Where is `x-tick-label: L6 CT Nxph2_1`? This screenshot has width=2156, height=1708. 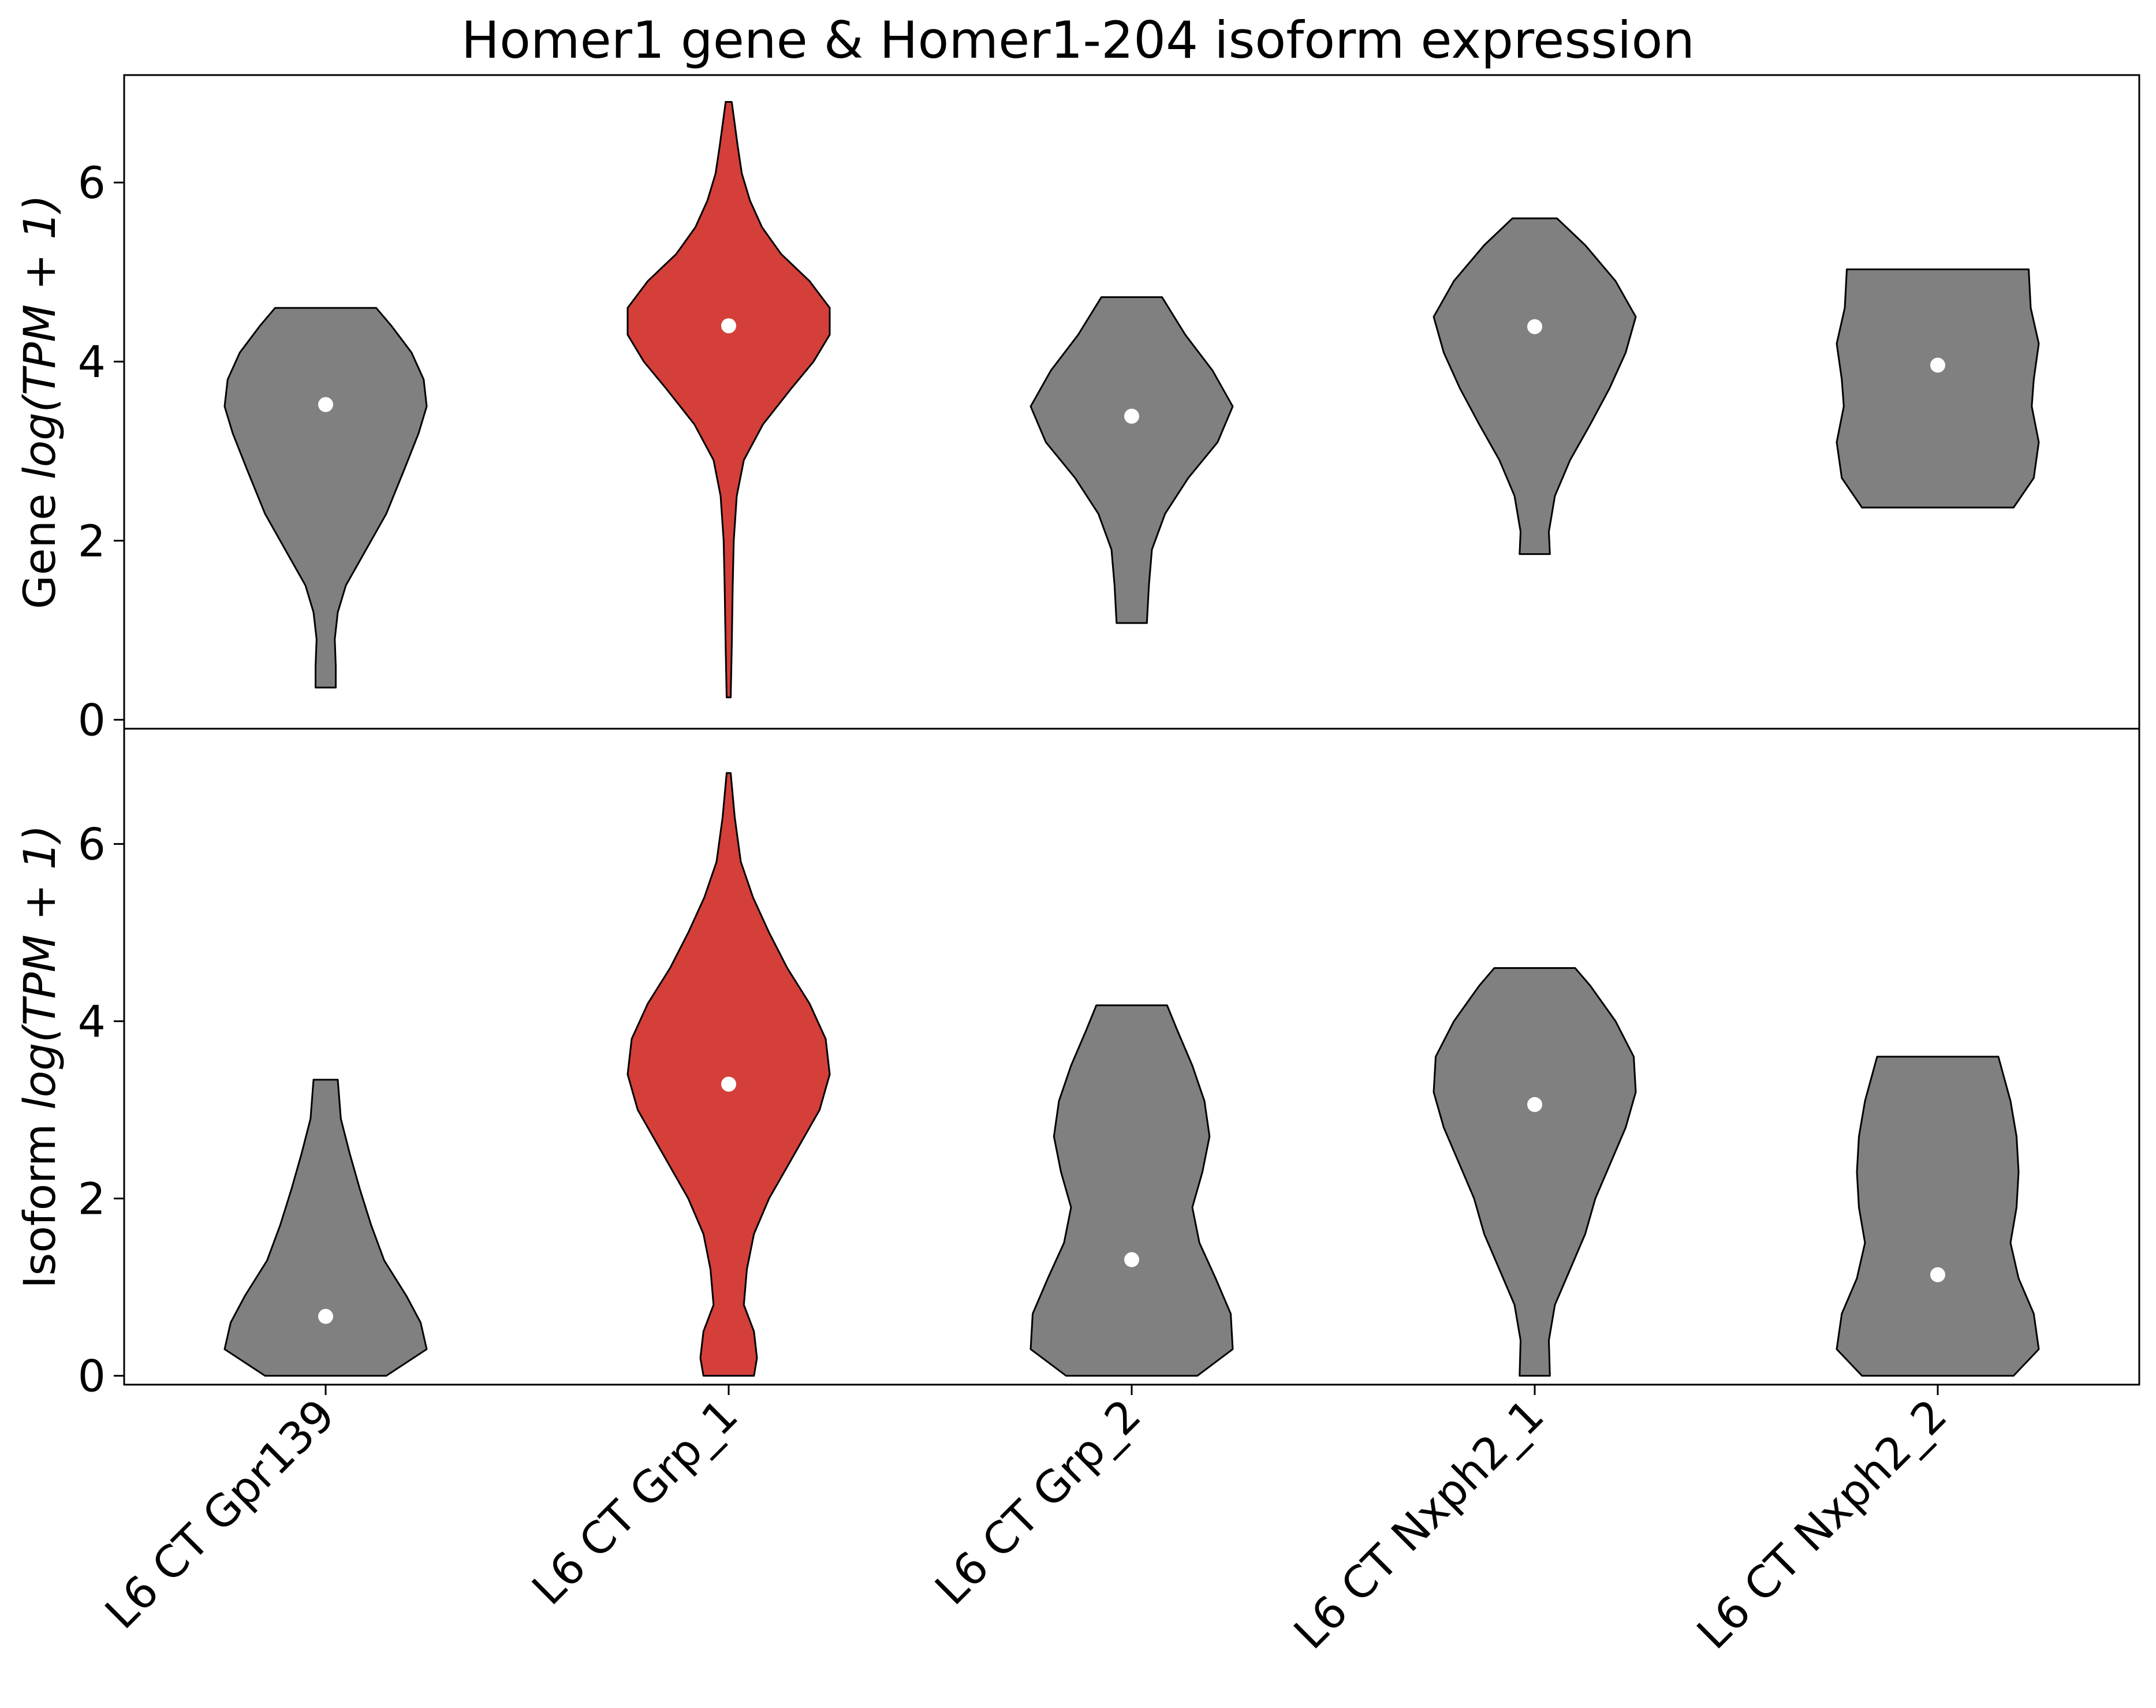 x-tick-label: L6 CT Nxph2_1 is located at coordinates (1419, 1524).